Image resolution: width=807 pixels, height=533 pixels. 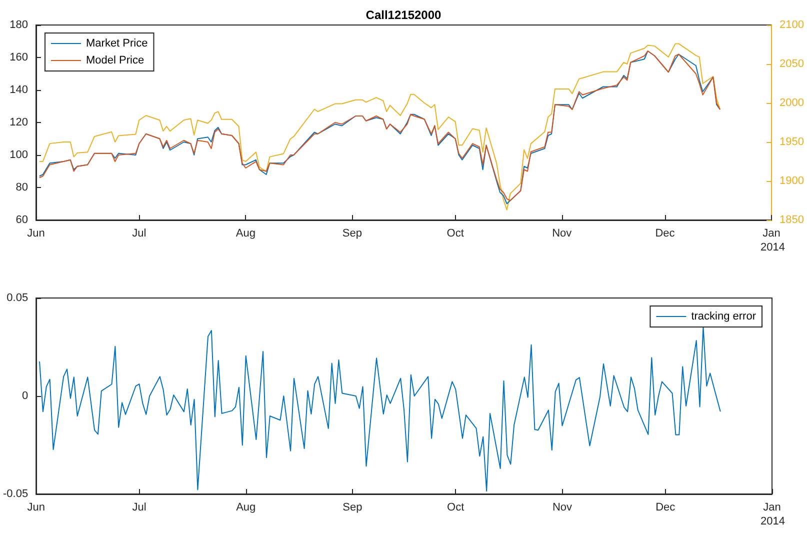 I want to click on y2-tick-label: 1900, so click(x=792, y=181).